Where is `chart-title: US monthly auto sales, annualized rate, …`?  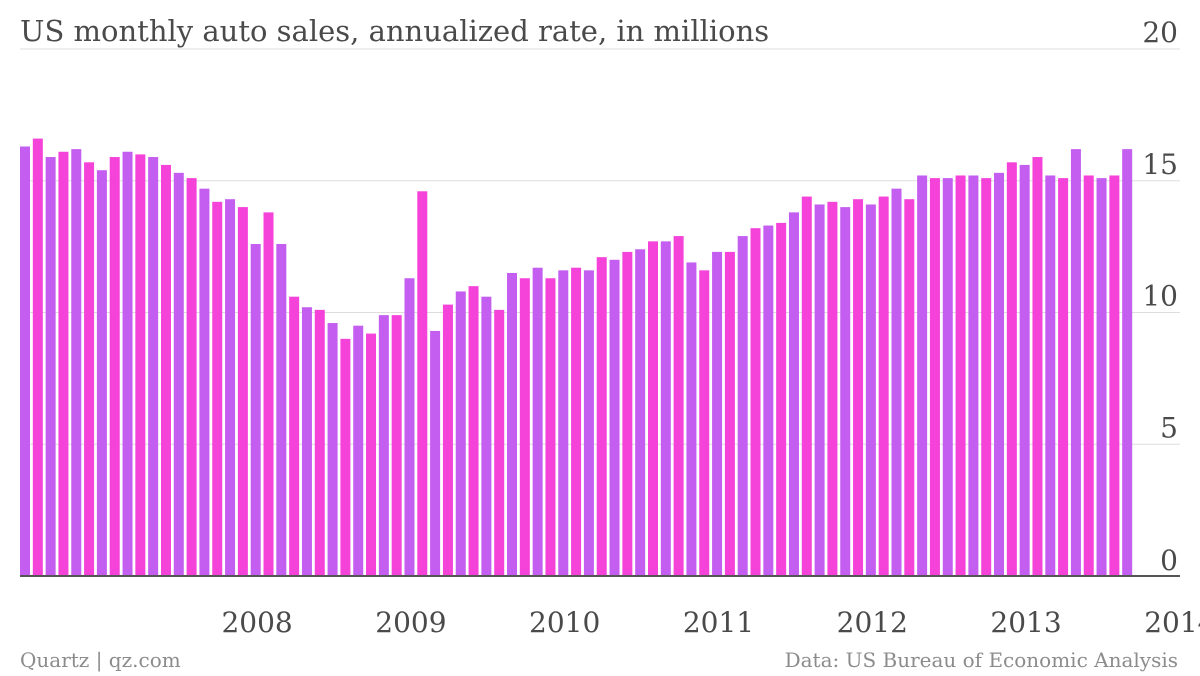 chart-title: US monthly auto sales, annualized rate, … is located at coordinates (394, 31).